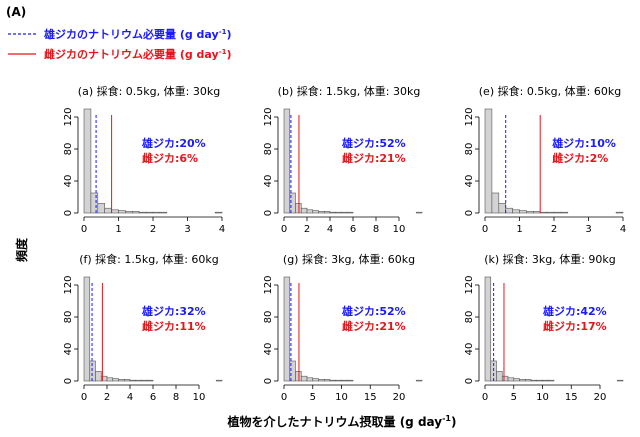 The width and height of the screenshot is (640, 437). I want to click on chart-title: (e) 採食: 0.5kg, 体重: 60kg, so click(550, 91).